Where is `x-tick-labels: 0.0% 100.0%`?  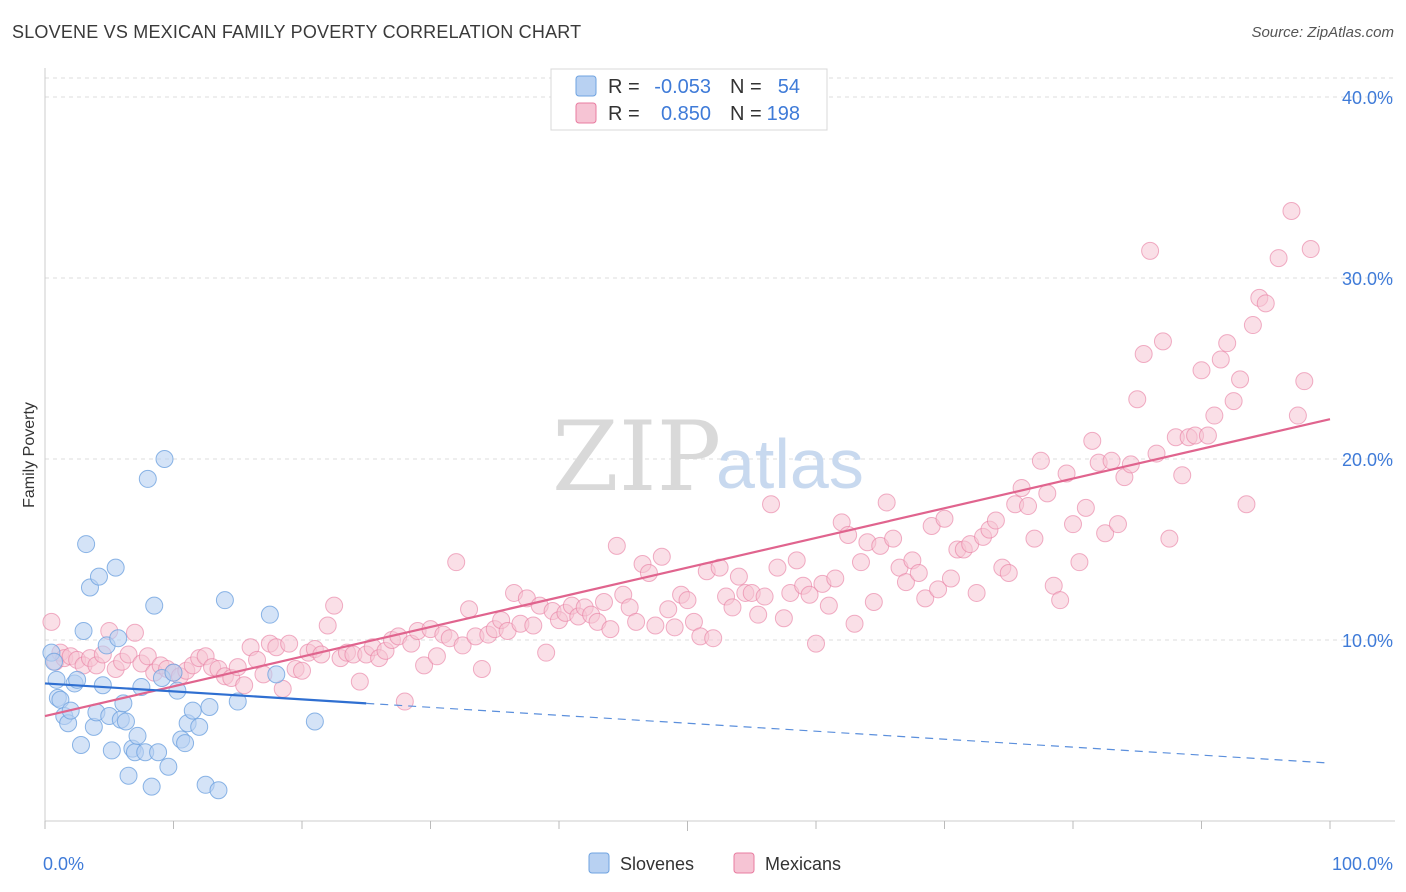
x-tick-labels: 0.0% 100.0% is located at coordinates (718, 864).